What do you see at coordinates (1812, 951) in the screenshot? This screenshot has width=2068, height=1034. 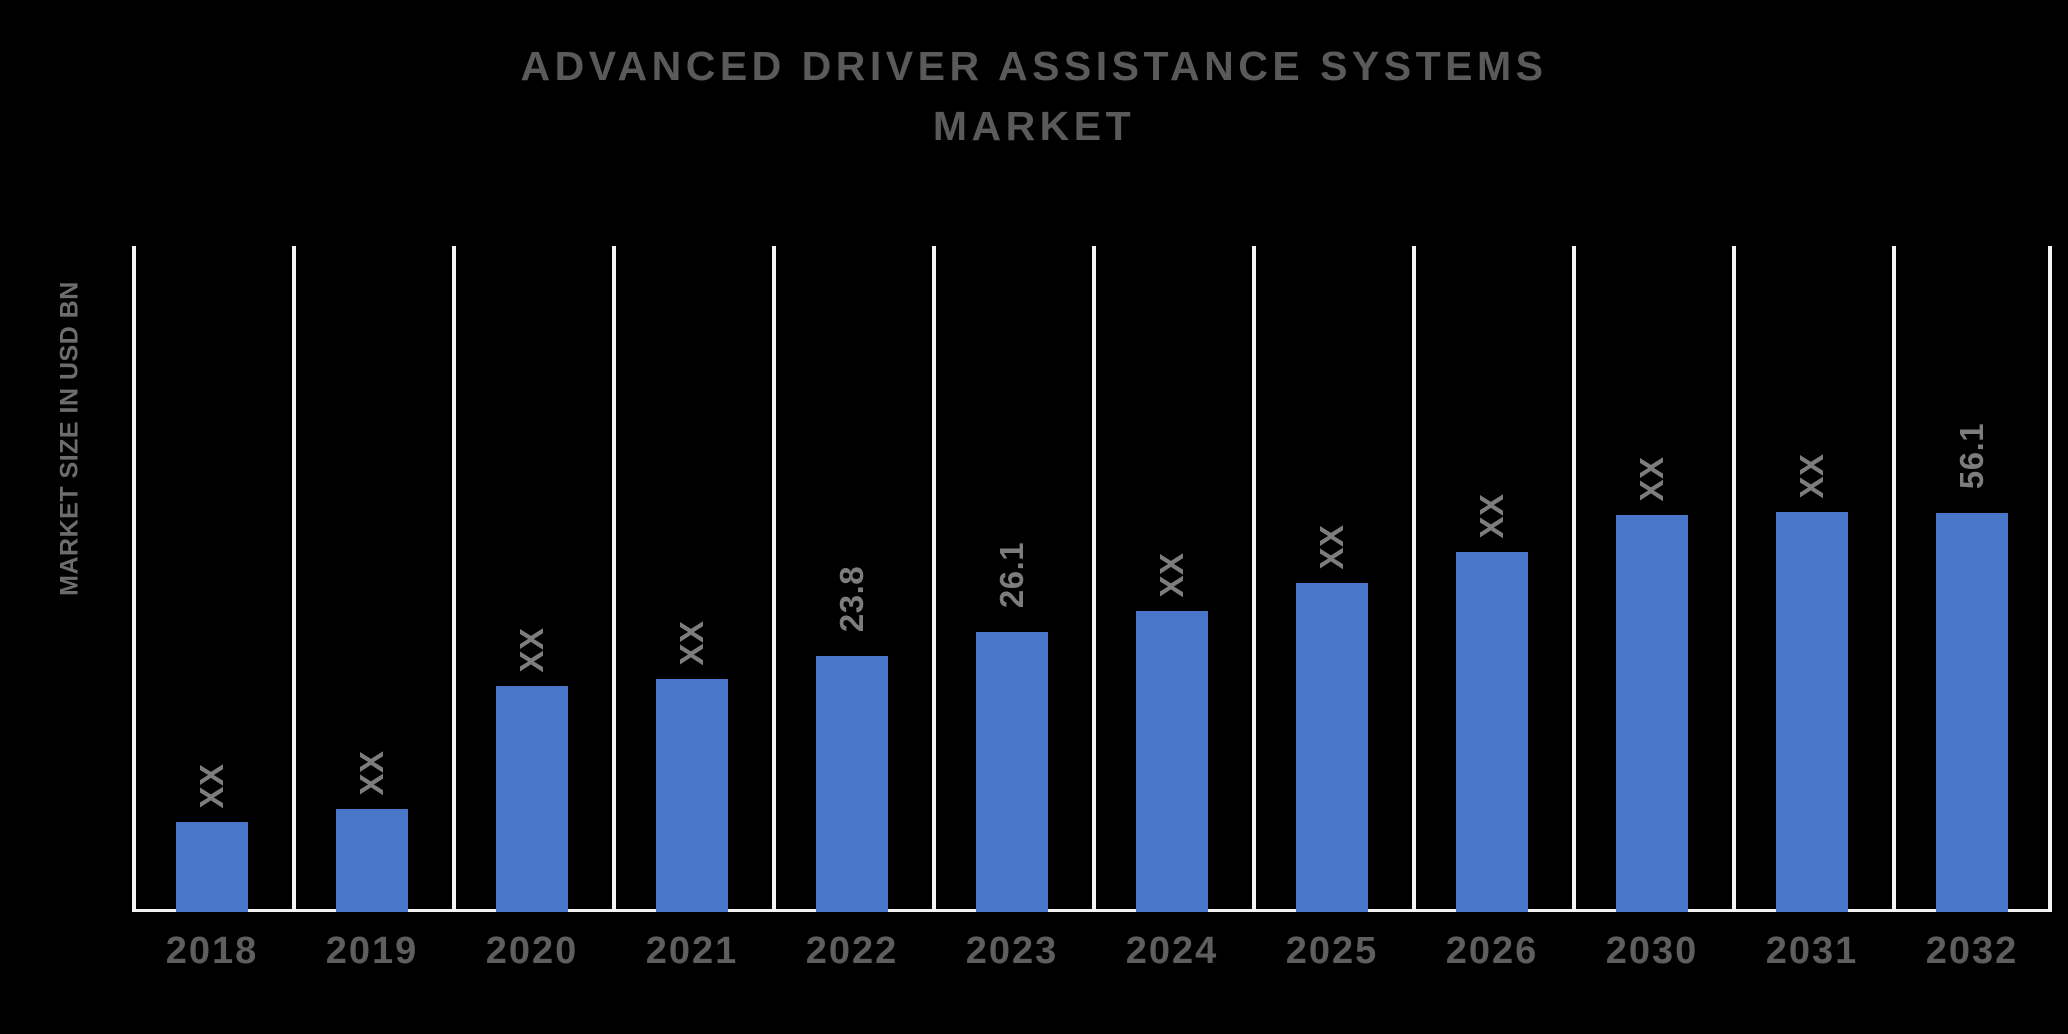 I see `x-tick-label: 2031` at bounding box center [1812, 951].